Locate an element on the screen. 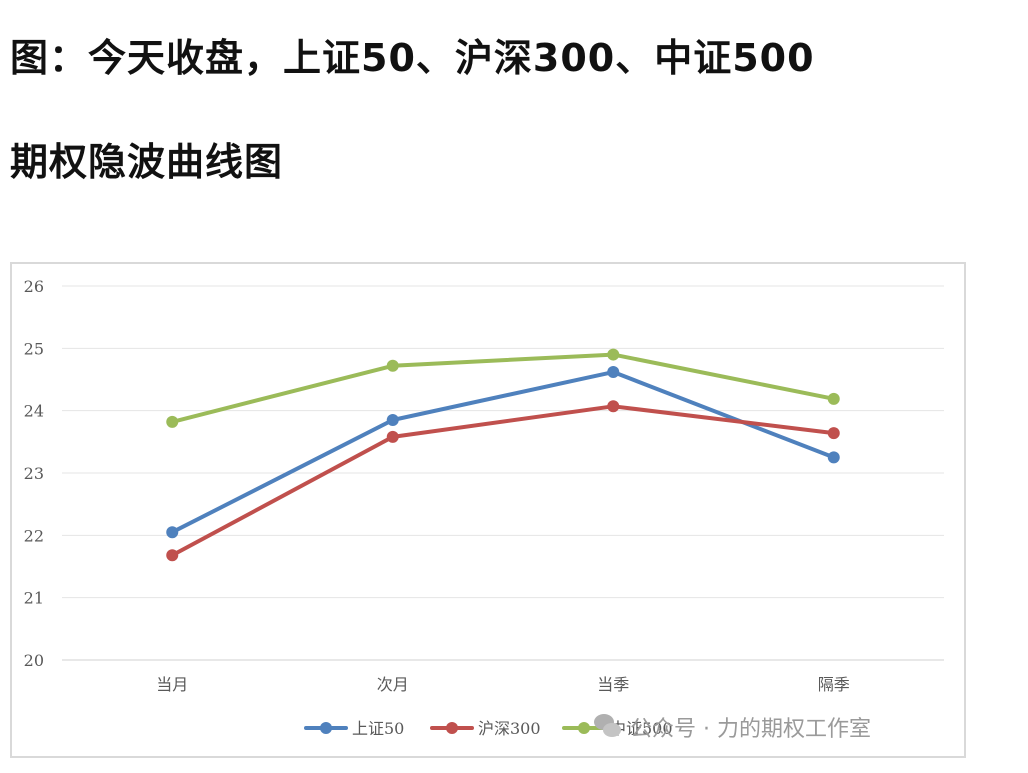 The width and height of the screenshot is (1028, 773). legend-label: 沪深300 is located at coordinates (509, 728).